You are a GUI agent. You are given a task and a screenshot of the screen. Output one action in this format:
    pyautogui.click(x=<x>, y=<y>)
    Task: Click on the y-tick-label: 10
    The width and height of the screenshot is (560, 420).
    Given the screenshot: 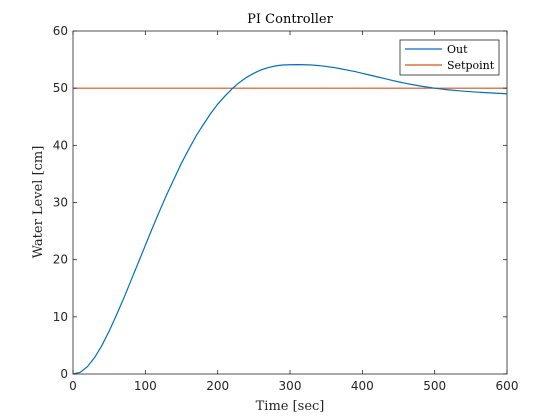 What is the action you would take?
    pyautogui.click(x=60, y=317)
    